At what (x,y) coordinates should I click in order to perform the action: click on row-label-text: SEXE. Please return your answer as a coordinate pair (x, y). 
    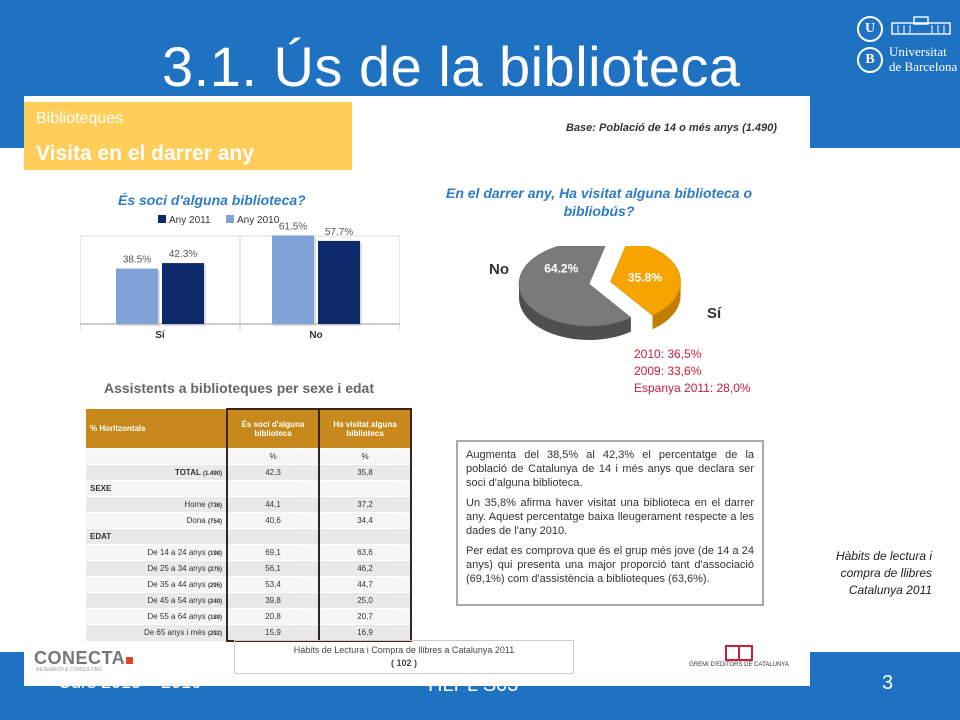
    Looking at the image, I should click on (101, 488).